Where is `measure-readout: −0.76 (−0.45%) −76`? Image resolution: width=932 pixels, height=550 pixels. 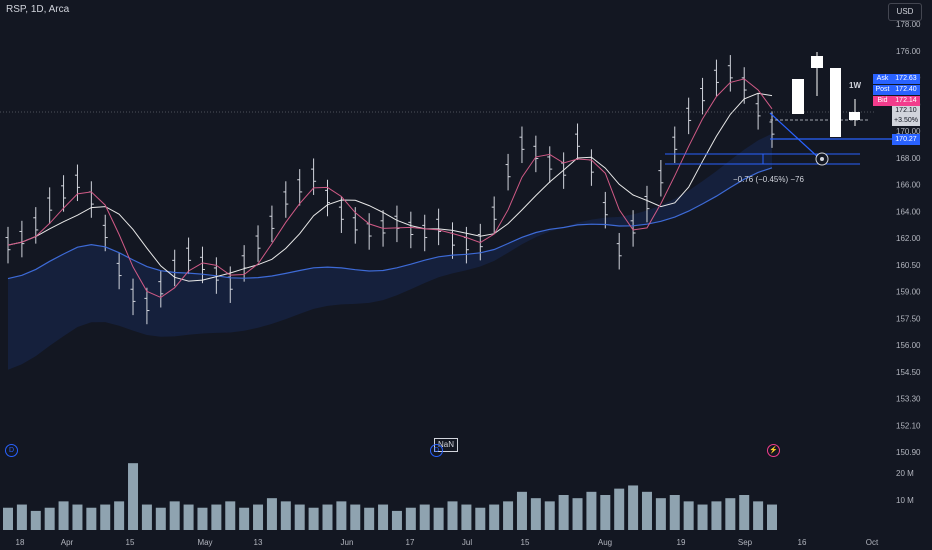
measure-readout: −0.76 (−0.45%) −76 is located at coordinates (768, 179).